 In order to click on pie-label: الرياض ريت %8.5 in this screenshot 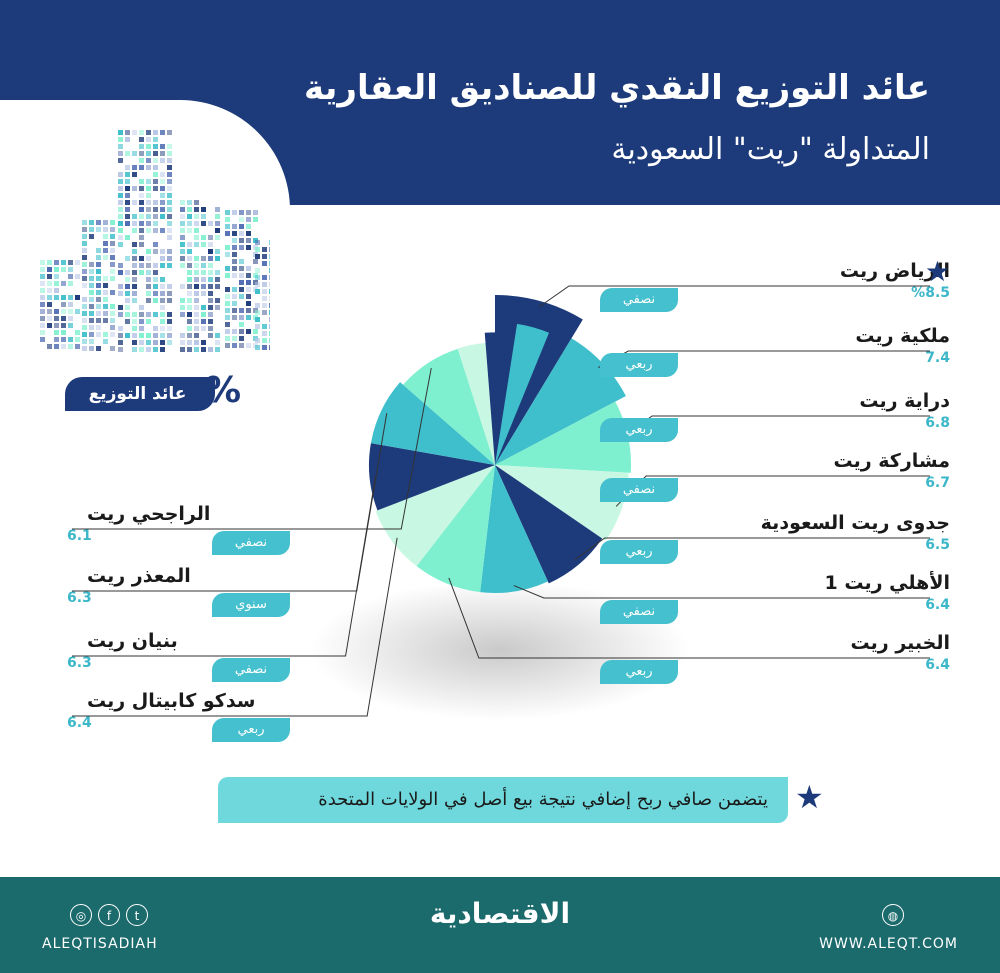, I will do `click(830, 280)`.